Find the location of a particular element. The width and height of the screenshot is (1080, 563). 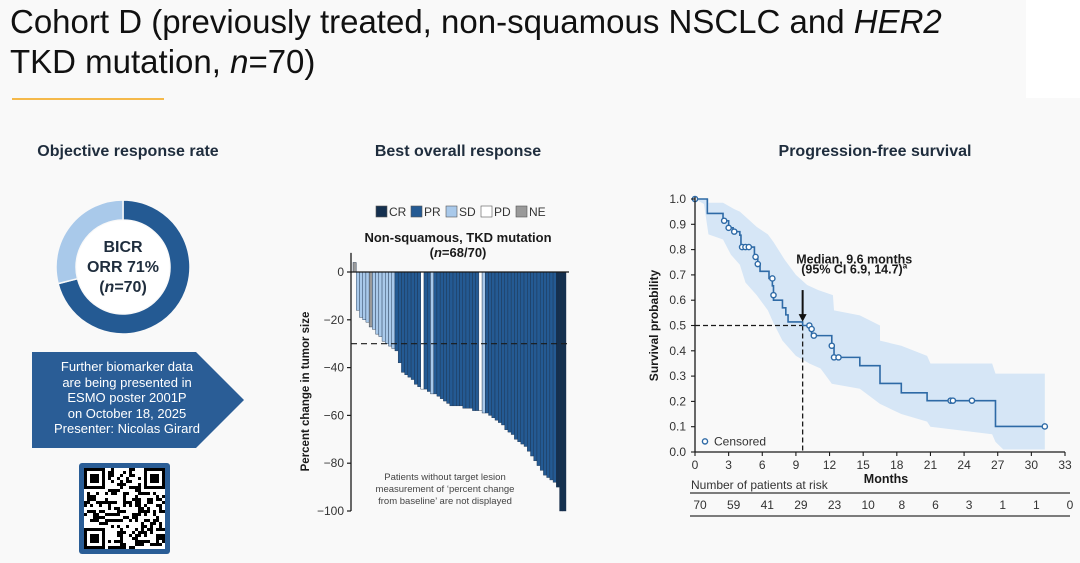

legend-swatch-pr is located at coordinates (416, 211).